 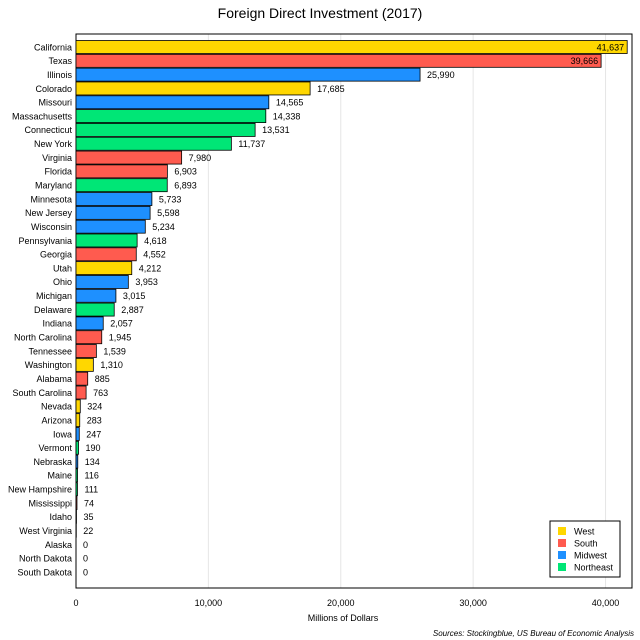 What do you see at coordinates (44, 572) in the screenshot?
I see `category-label: South Dakota` at bounding box center [44, 572].